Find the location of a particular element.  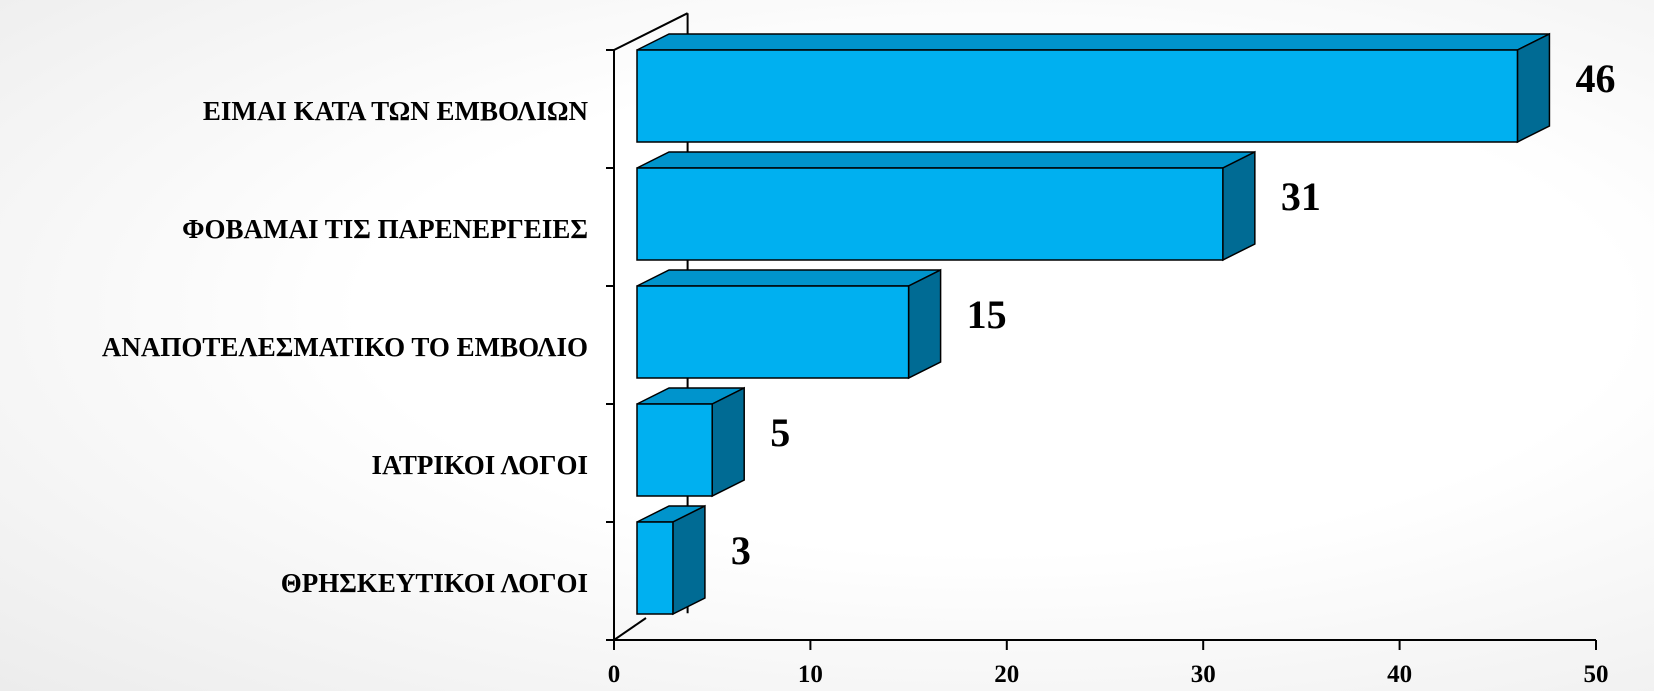

axis-depth-bottom is located at coordinates (630, 629).